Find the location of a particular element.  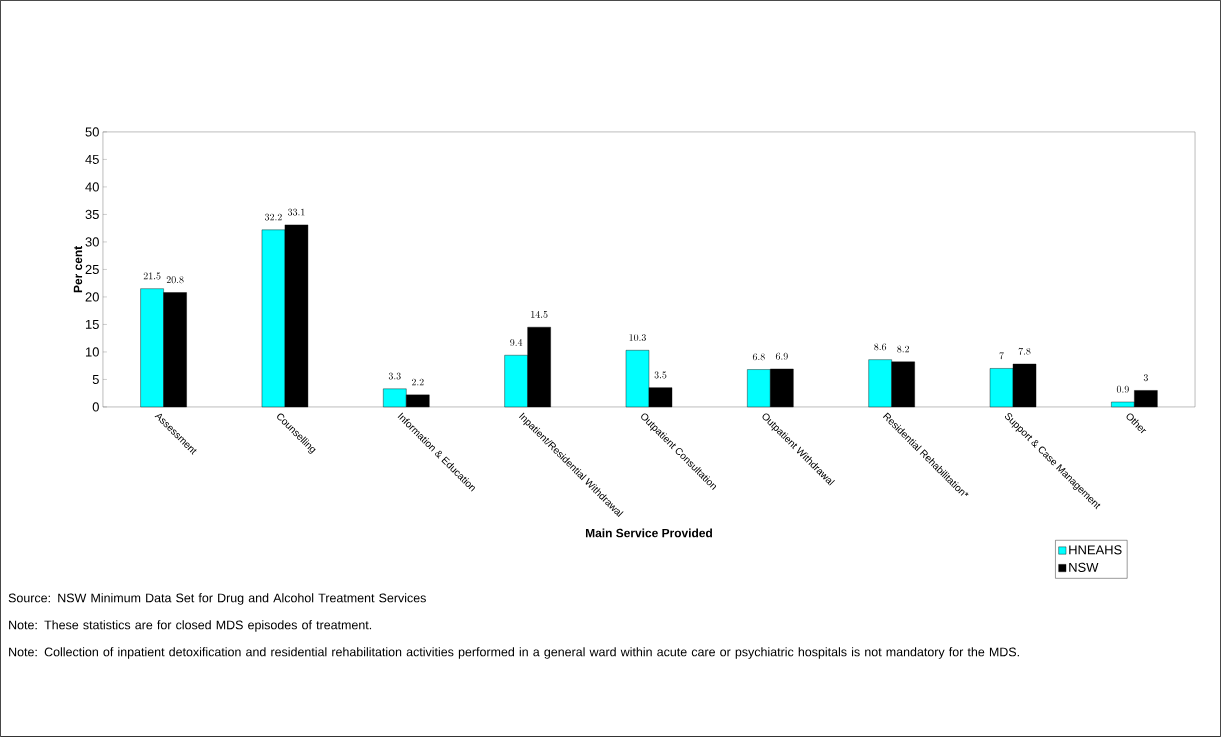

y-tick-label: 5 is located at coordinates (95, 379).